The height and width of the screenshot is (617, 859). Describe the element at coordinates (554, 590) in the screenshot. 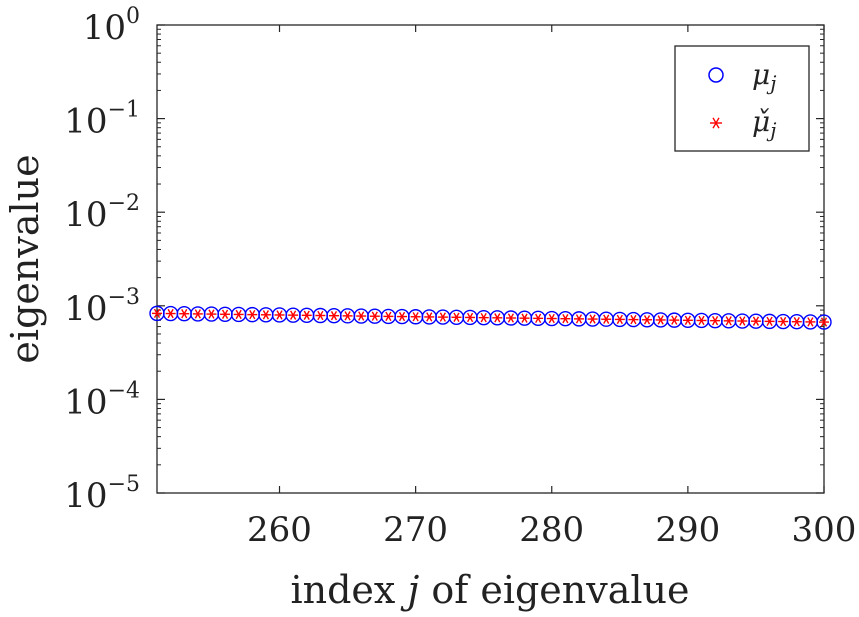

I see `x-axis-title-post: of eigenvalue` at that location.